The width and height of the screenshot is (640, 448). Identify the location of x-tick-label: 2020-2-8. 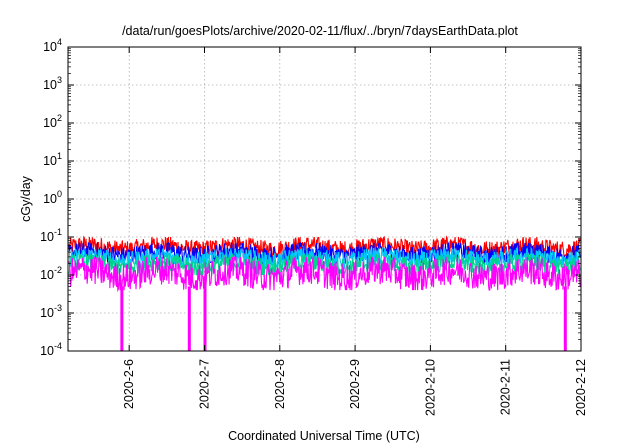
(280, 384).